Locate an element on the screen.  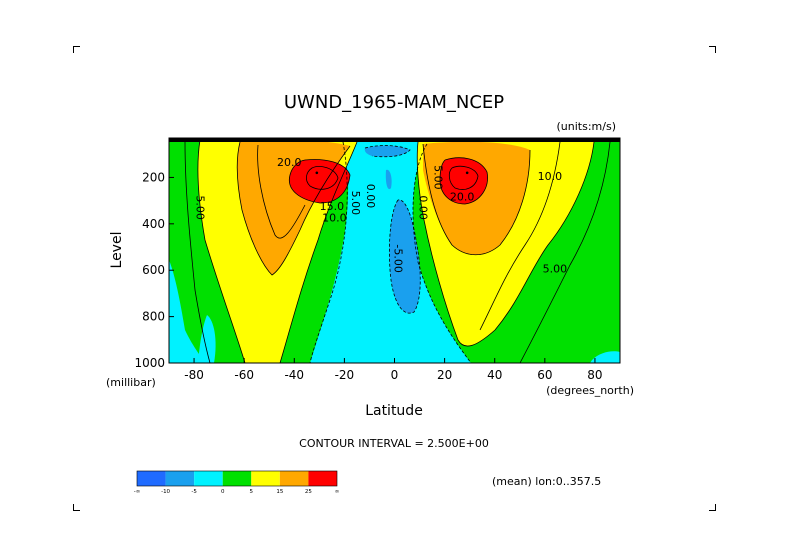
corner-mark-top-left is located at coordinates (76, 49).